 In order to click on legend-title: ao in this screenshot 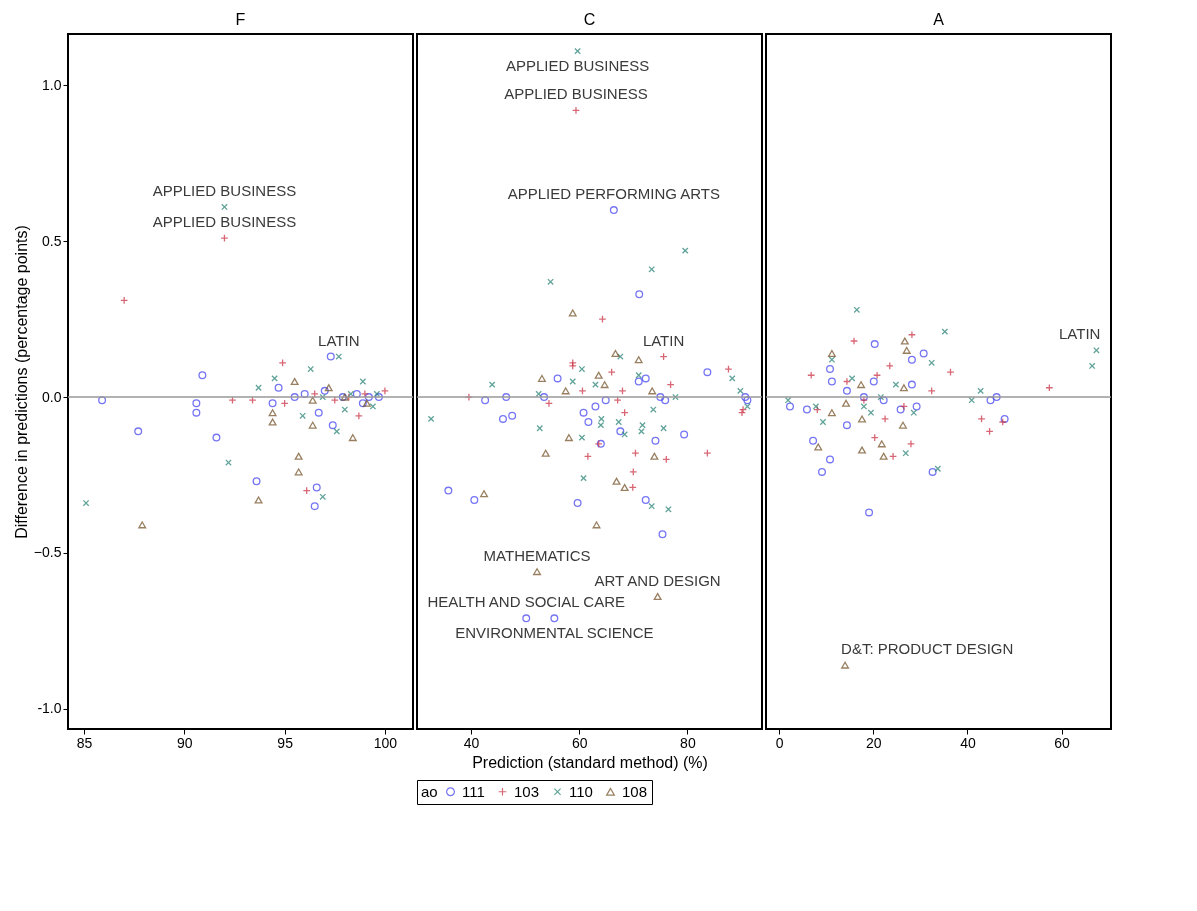, I will do `click(429, 791)`.